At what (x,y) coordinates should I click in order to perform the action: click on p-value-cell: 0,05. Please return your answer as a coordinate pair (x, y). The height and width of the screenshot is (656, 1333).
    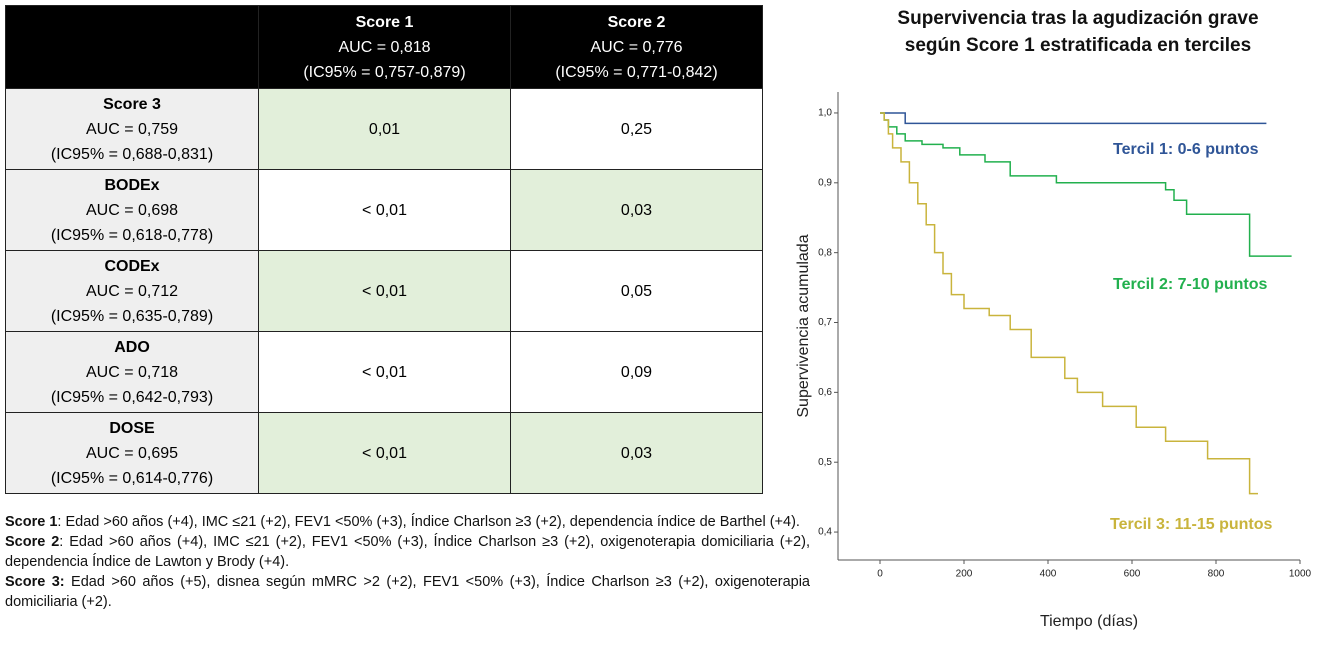
    Looking at the image, I should click on (636, 291).